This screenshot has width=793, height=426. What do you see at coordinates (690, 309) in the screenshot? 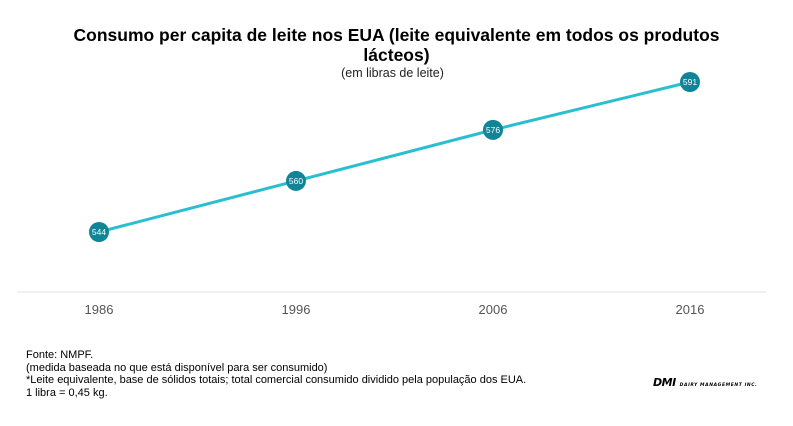
I see `x-tick-label-2016: 2016` at bounding box center [690, 309].